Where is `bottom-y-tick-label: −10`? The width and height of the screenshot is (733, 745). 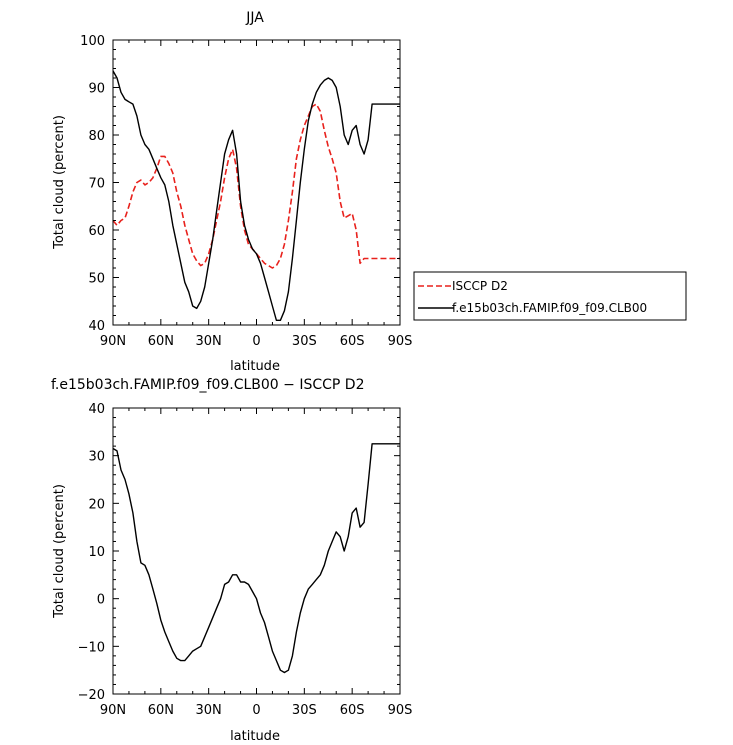 bottom-y-tick-label: −10 is located at coordinates (91, 647).